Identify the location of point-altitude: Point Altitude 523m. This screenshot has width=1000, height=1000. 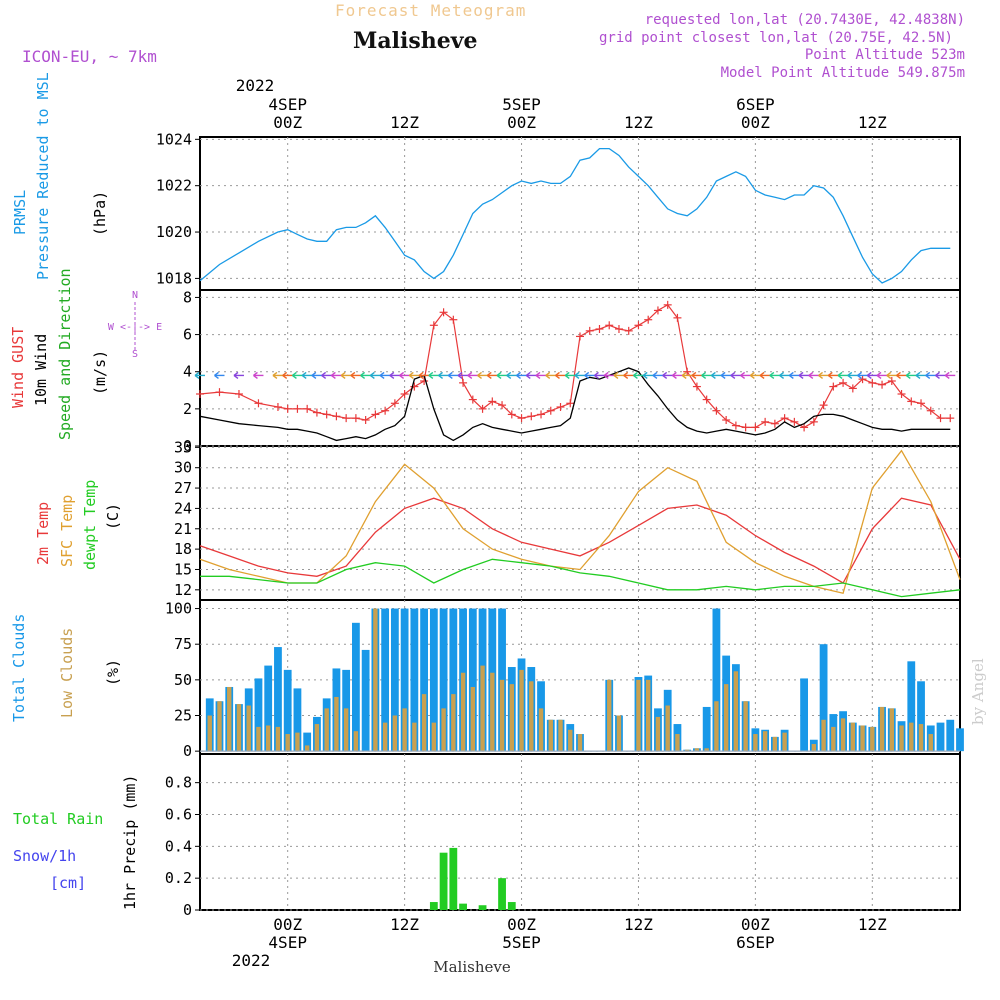
(885, 55).